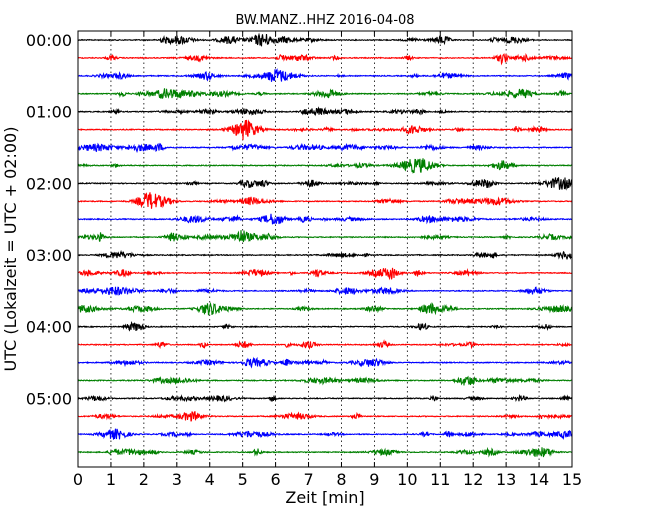 This screenshot has height=520, width=650. What do you see at coordinates (440, 479) in the screenshot?
I see `x-tick-label: 11` at bounding box center [440, 479].